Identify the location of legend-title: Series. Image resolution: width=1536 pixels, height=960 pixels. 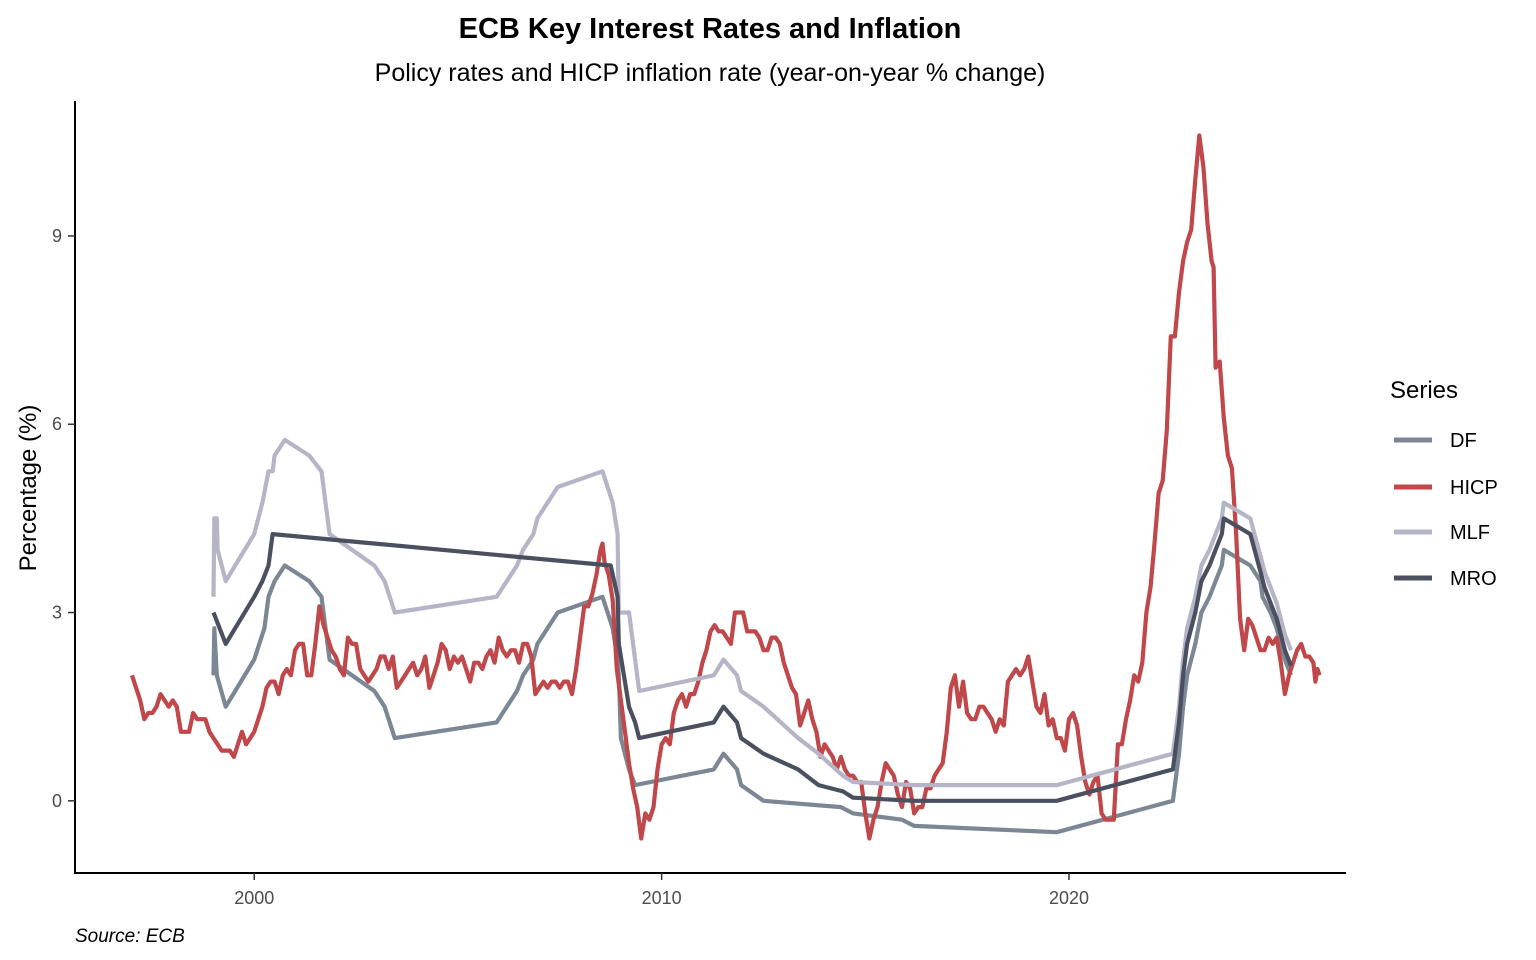
(1424, 390).